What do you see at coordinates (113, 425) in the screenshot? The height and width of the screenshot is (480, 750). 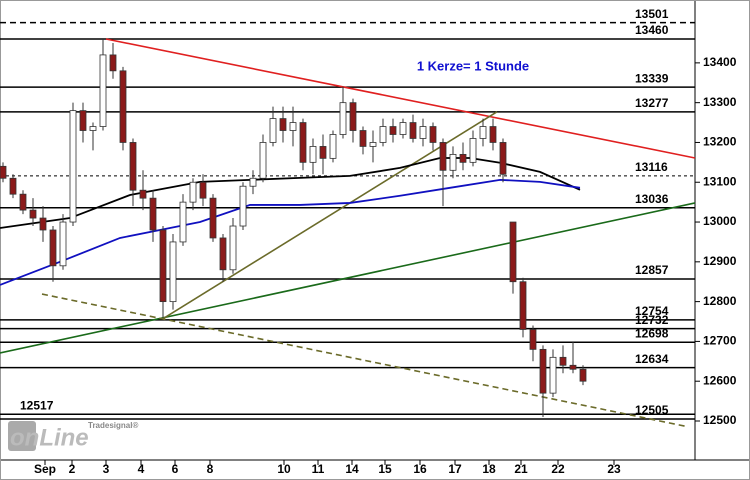 I see `logo-small: Tradesignal®` at bounding box center [113, 425].